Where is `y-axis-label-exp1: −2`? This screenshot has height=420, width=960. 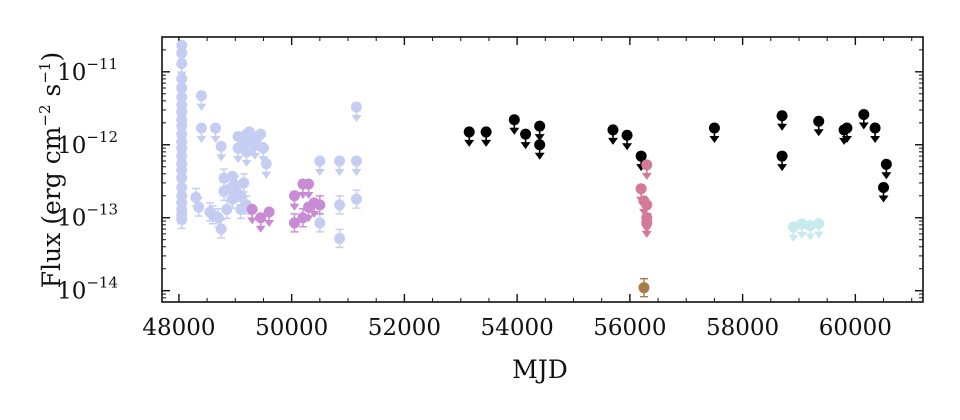
y-axis-label-exp1: −2 is located at coordinates (45, 115).